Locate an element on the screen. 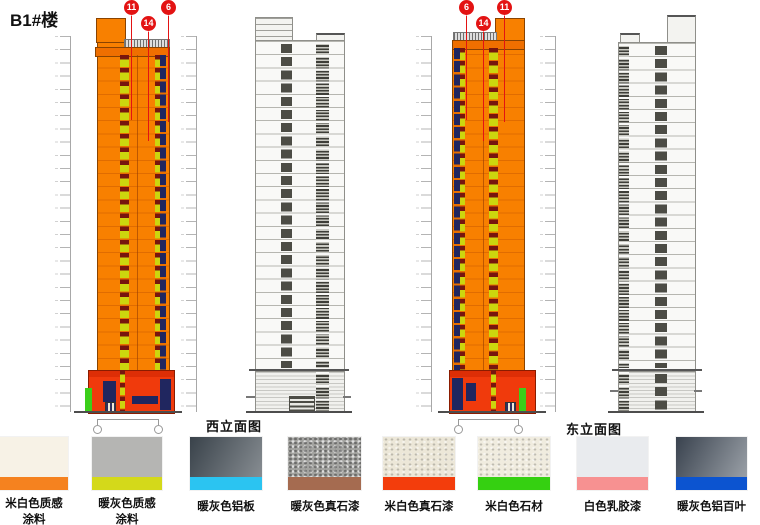 This screenshot has height=525, width=760. material-label: 暖灰色铝百叶 is located at coordinates (711, 507).